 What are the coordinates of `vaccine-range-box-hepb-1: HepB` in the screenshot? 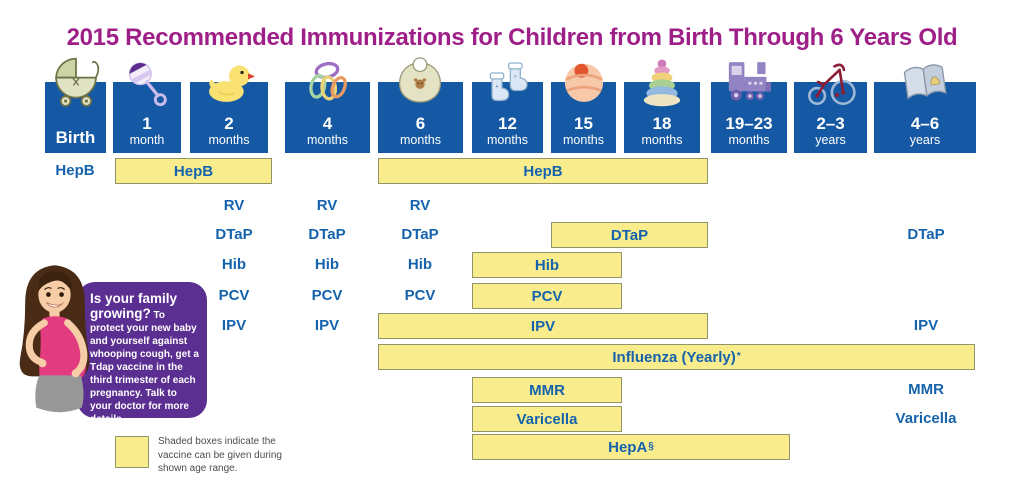 It's located at (193, 171).